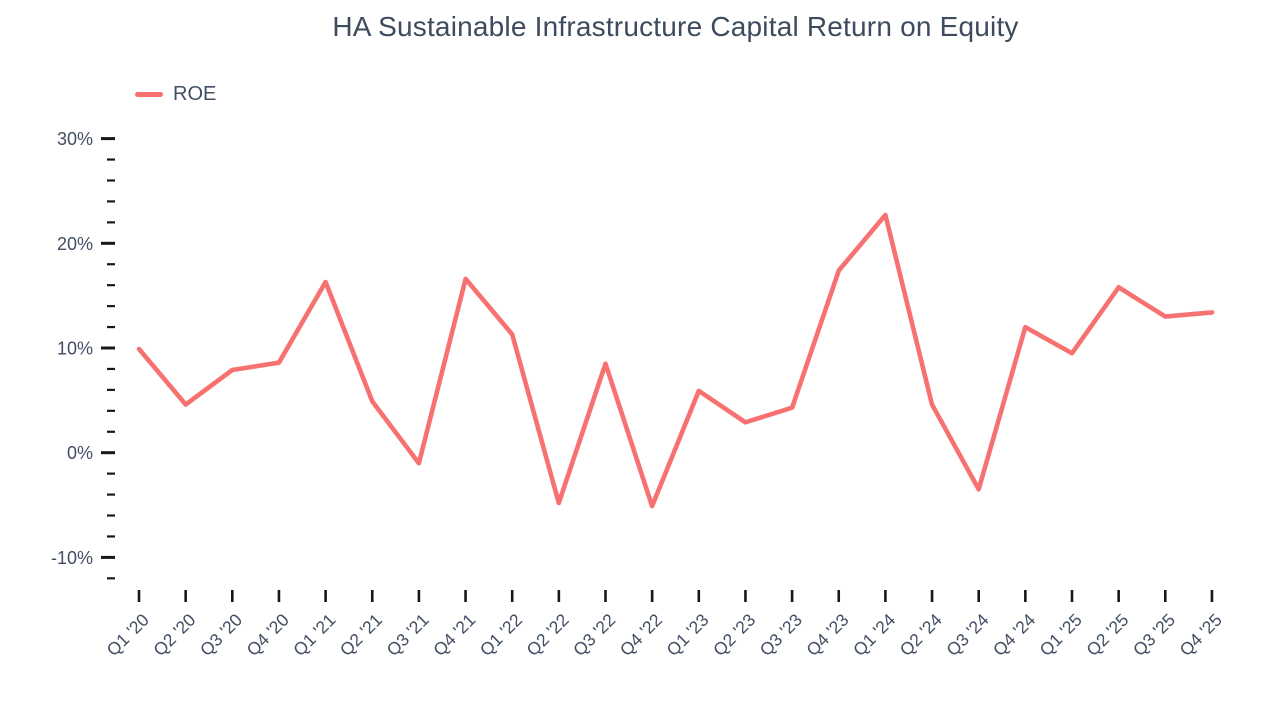  I want to click on legend: ROE, so click(175, 94).